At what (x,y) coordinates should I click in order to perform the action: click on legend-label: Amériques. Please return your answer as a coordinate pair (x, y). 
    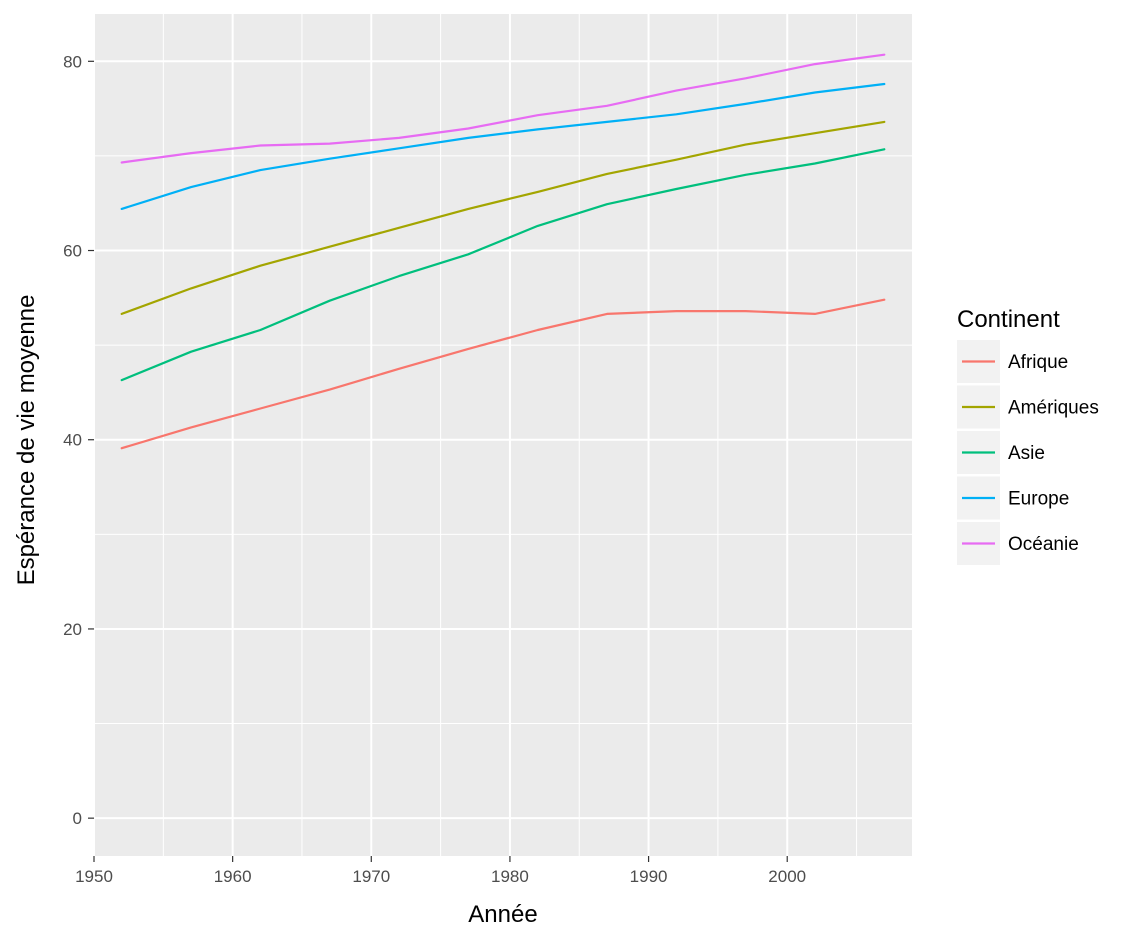
    Looking at the image, I should click on (1053, 408).